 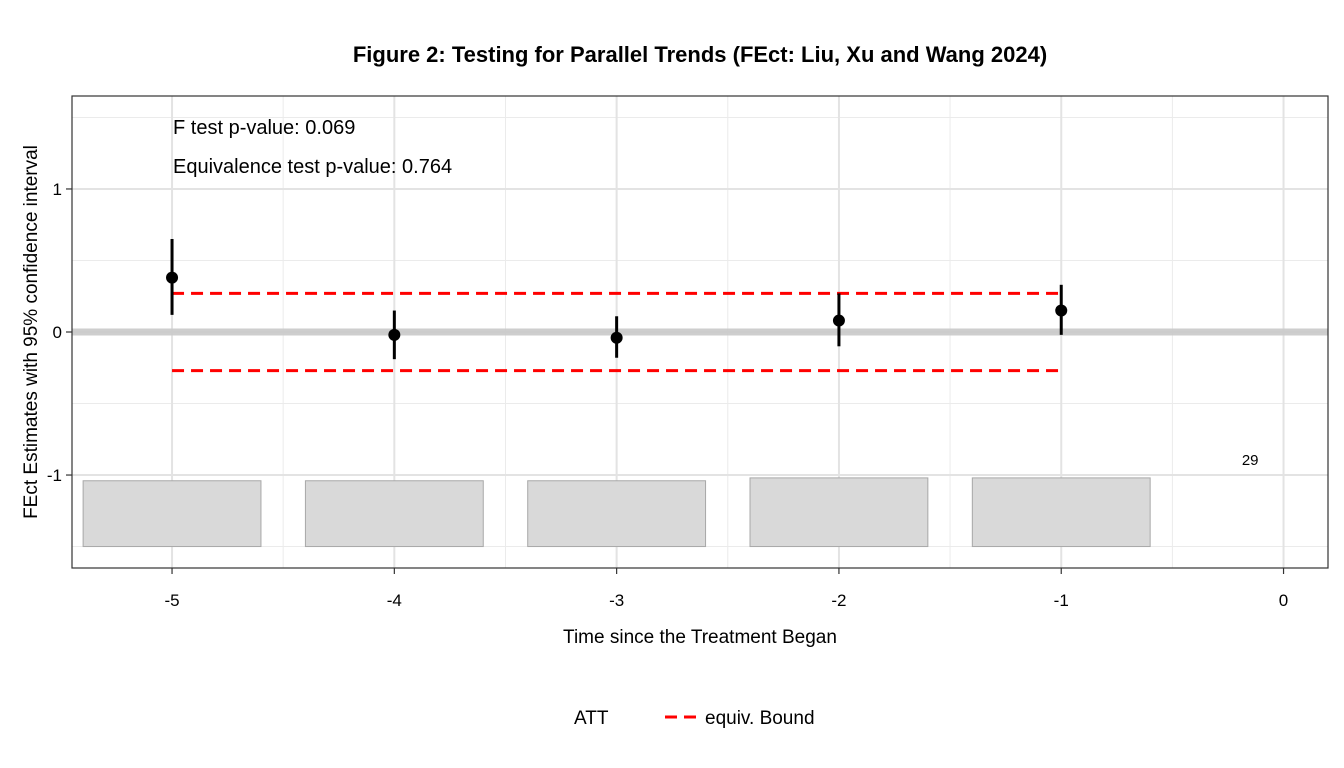 I want to click on x-tick-label: -5, so click(x=171, y=600).